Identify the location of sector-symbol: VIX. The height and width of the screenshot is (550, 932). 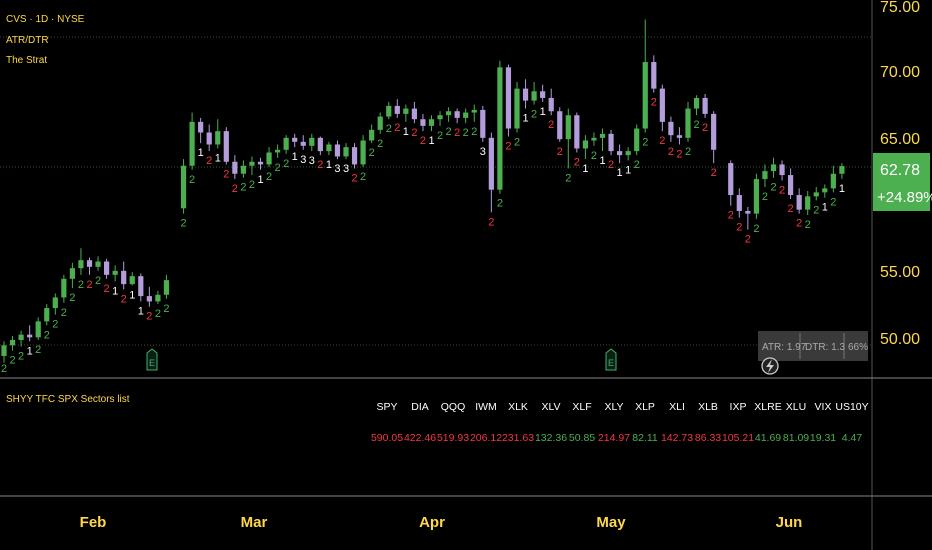
(823, 407).